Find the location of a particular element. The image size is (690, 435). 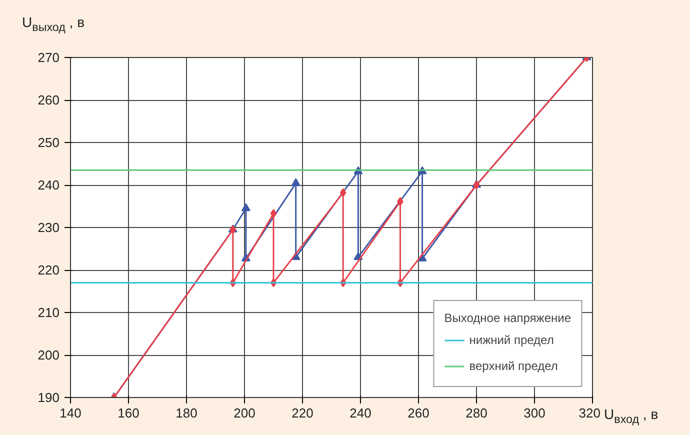

y-tick-label: 240 is located at coordinates (49, 185).